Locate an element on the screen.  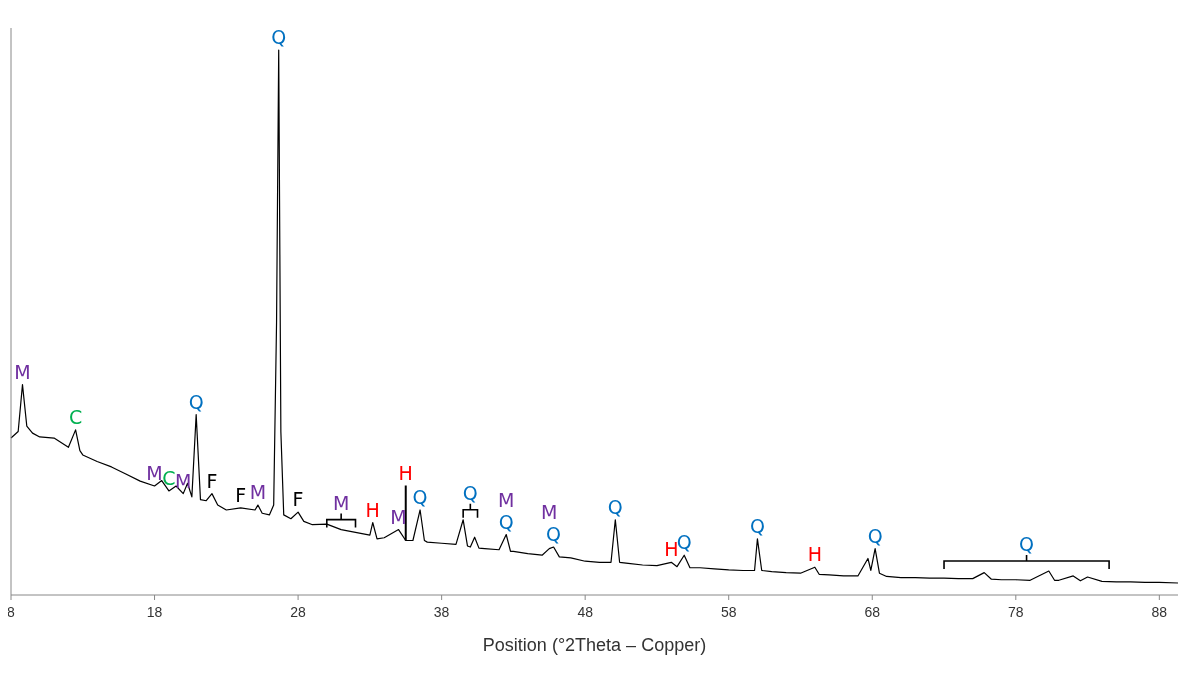
x-axis-title: Position (°2Theta – Copper) is located at coordinates (594, 645).